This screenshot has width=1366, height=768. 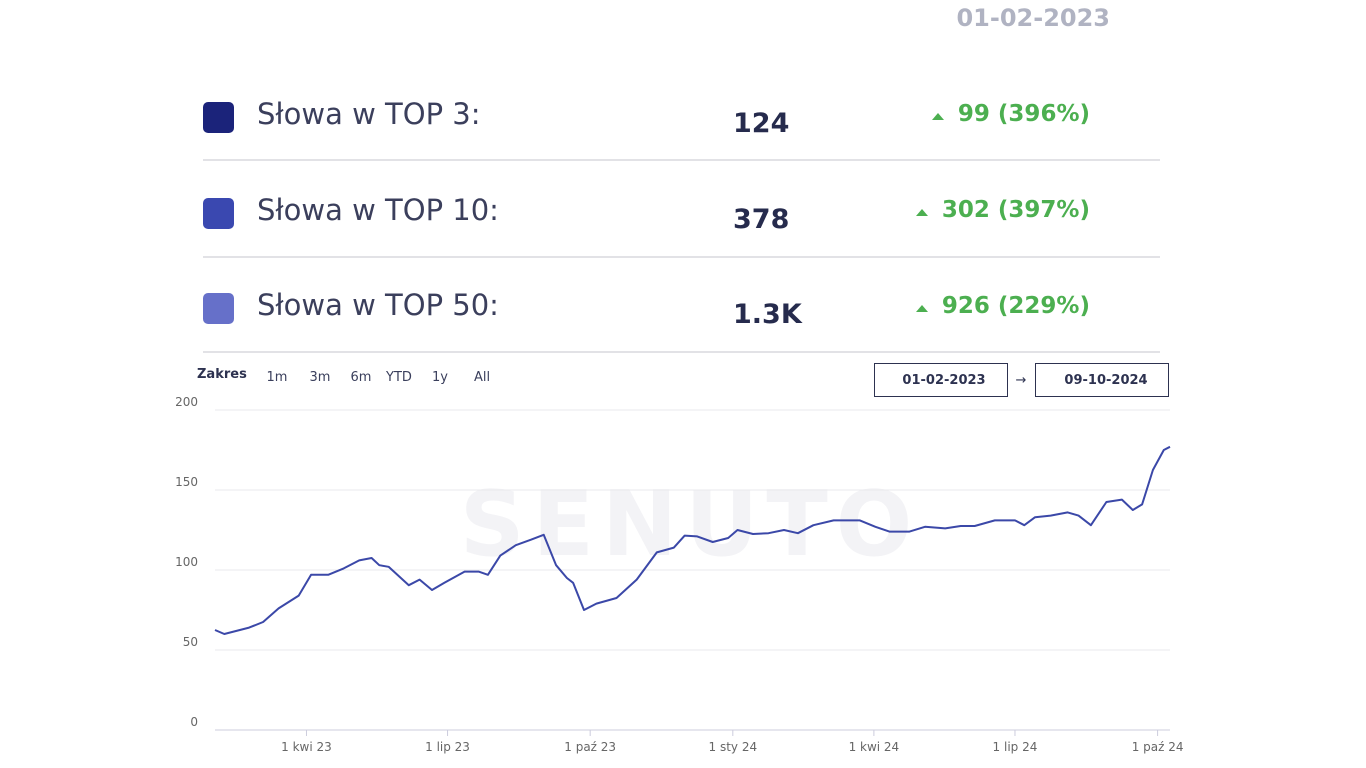 What do you see at coordinates (190, 642) in the screenshot?
I see `y-tick-label: 50` at bounding box center [190, 642].